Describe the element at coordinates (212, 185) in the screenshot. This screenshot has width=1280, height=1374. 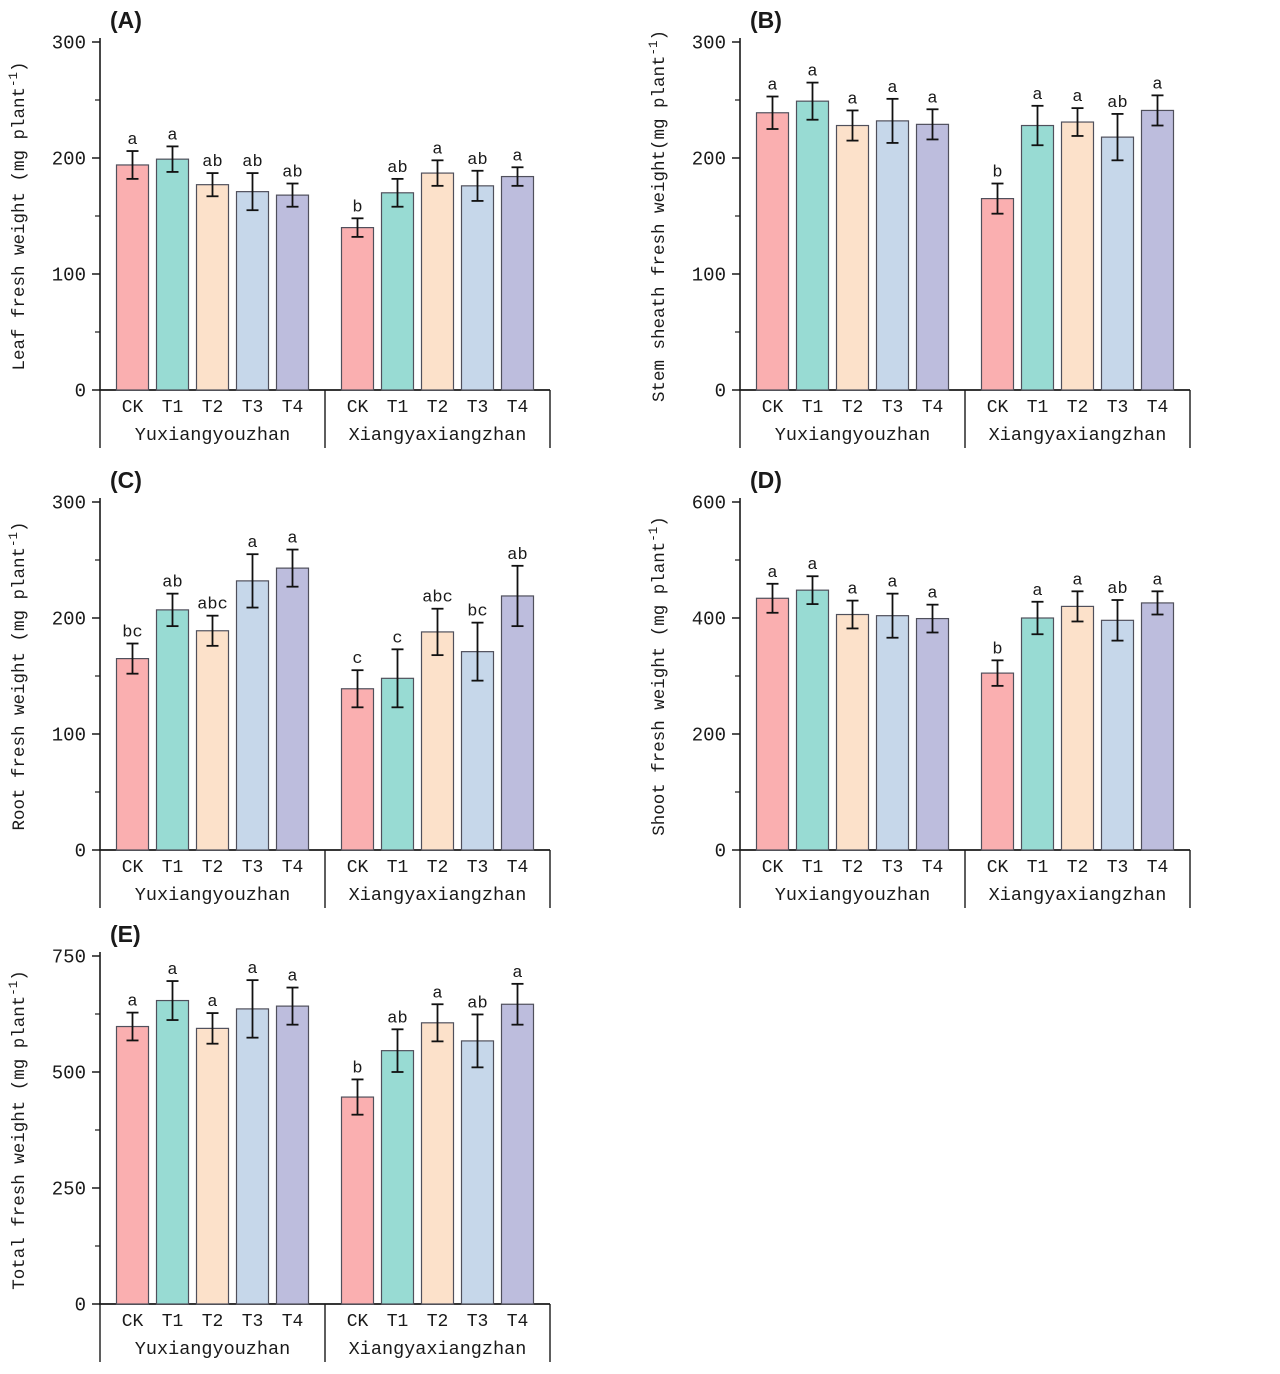
I see `error-bar-Yuxiangyouzhan-T2` at that location.